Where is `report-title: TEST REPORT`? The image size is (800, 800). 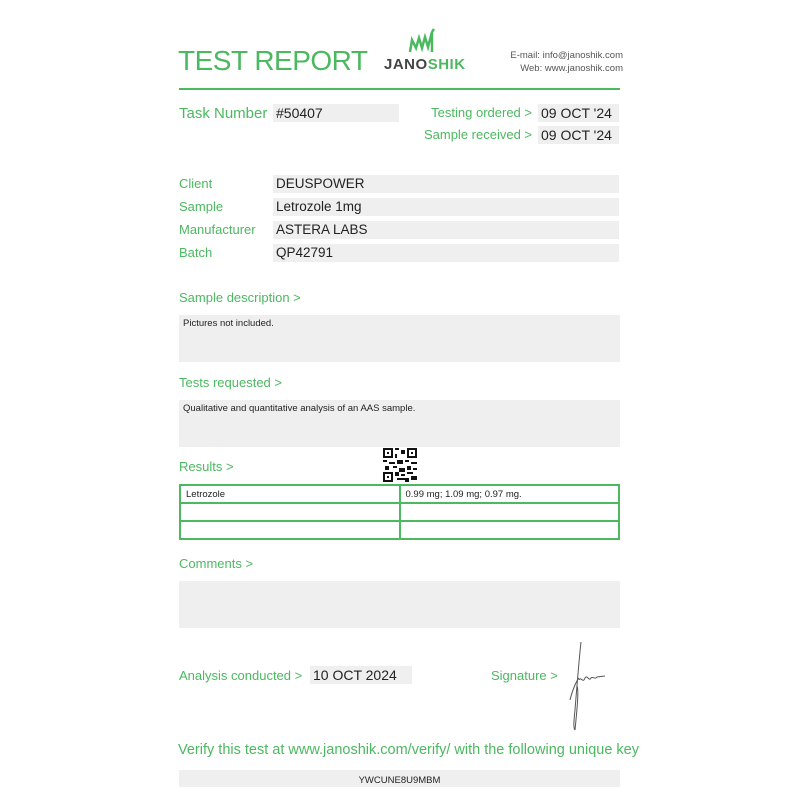
report-title: TEST REPORT is located at coordinates (273, 60).